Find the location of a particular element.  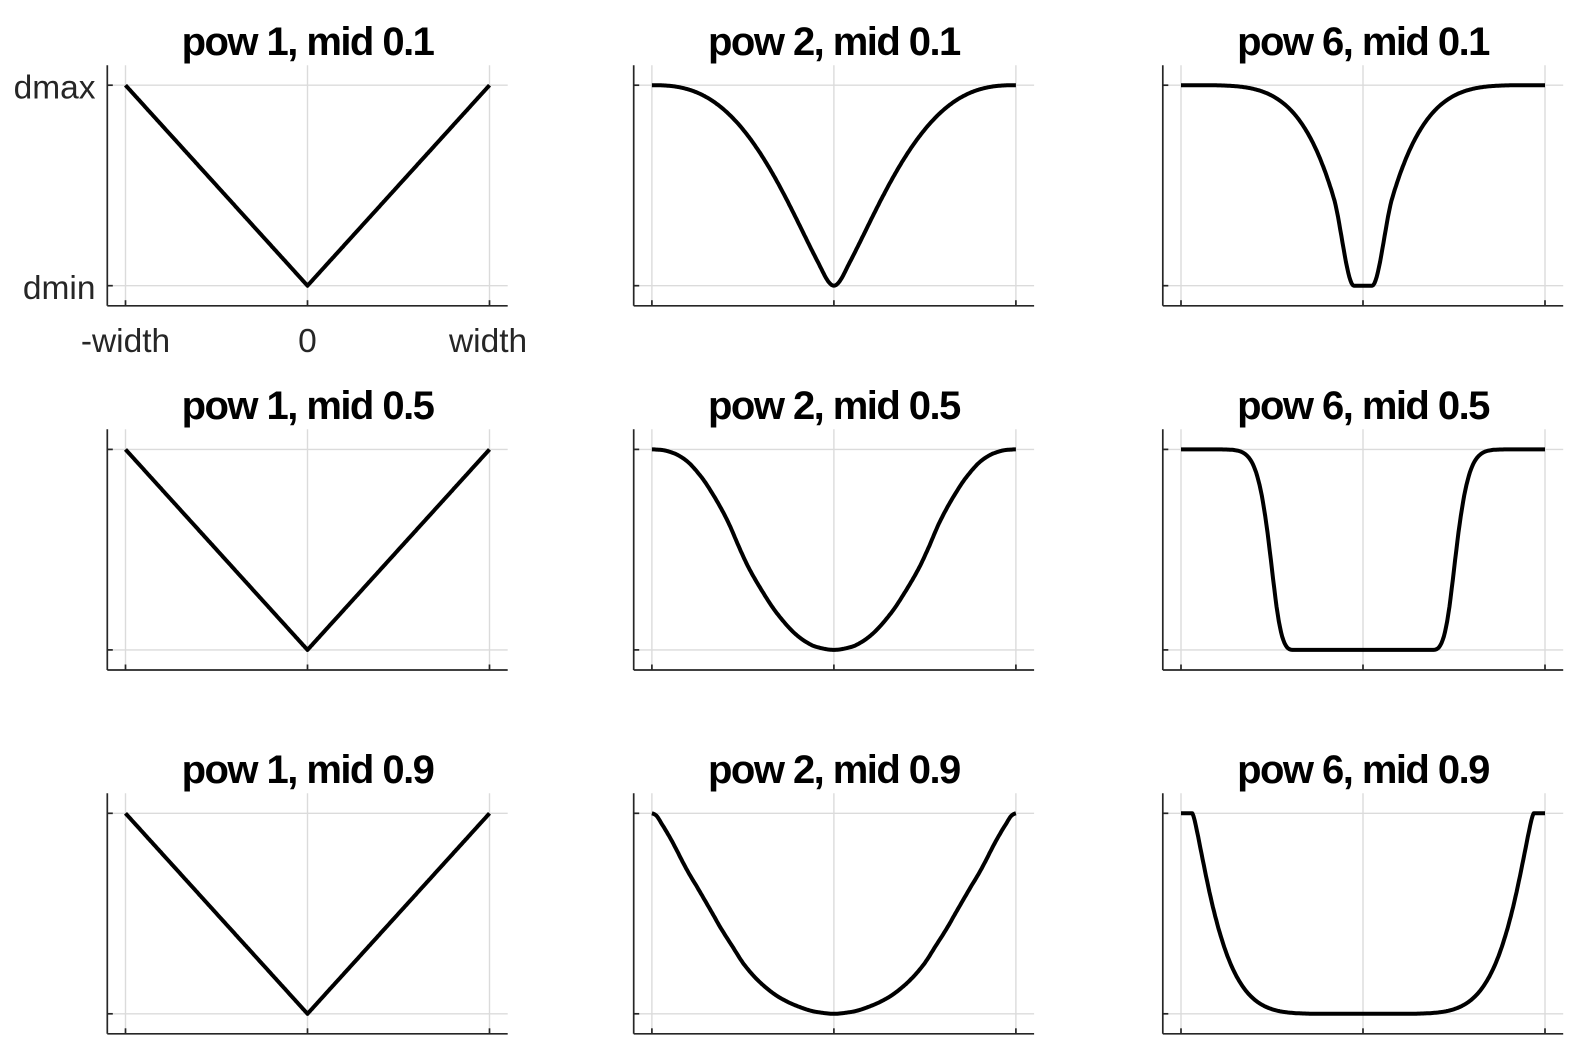

svg-text: dmax is located at coordinates (55, 88).